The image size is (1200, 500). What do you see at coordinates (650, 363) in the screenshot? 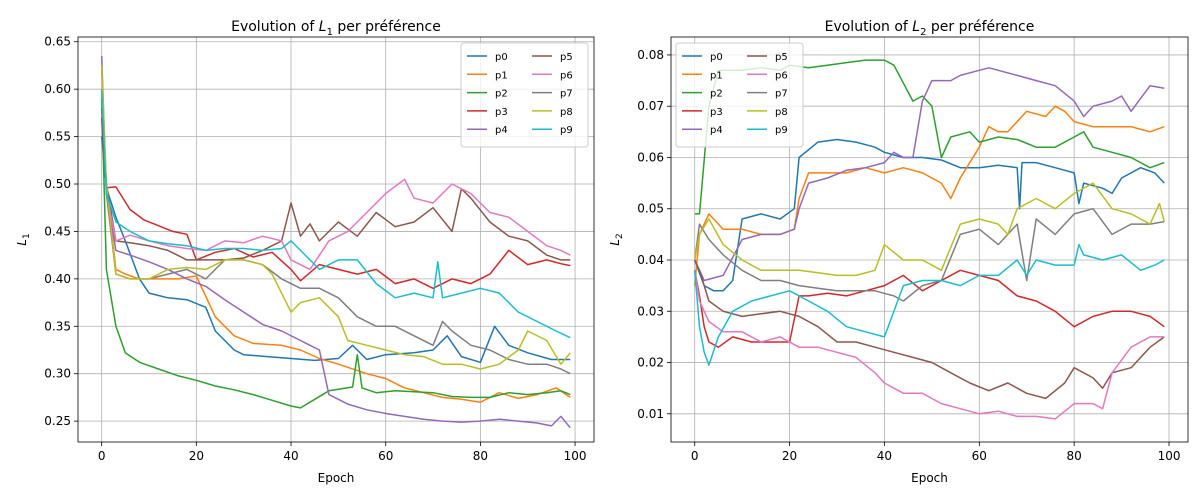
I see `y-tick-label: 0.02` at bounding box center [650, 363].